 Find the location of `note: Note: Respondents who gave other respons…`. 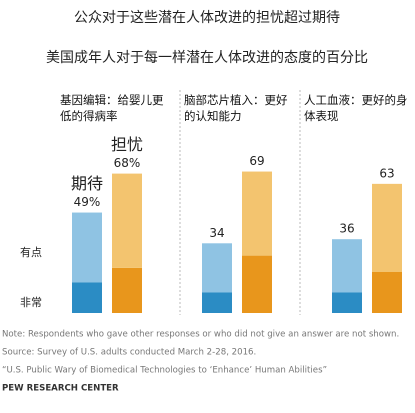

note: Note: Respondents who gave other respons… is located at coordinates (200, 335).